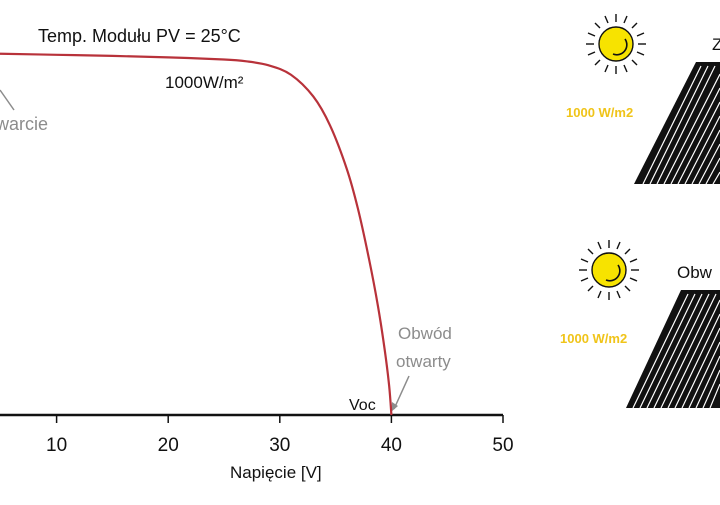 This screenshot has width=720, height=505. Describe the element at coordinates (502, 445) in the screenshot. I see `x-tick-label: 50` at that location.